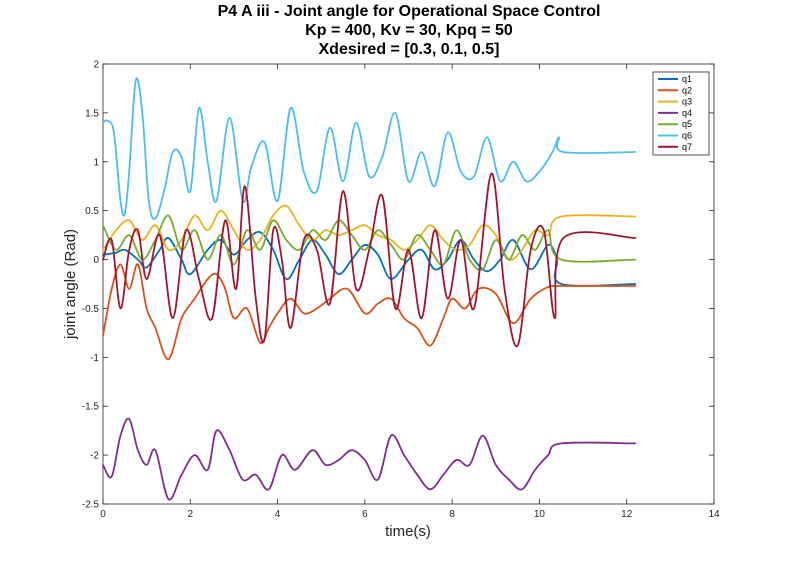 The width and height of the screenshot is (790, 570). I want to click on series-line-q4, so click(369, 459).